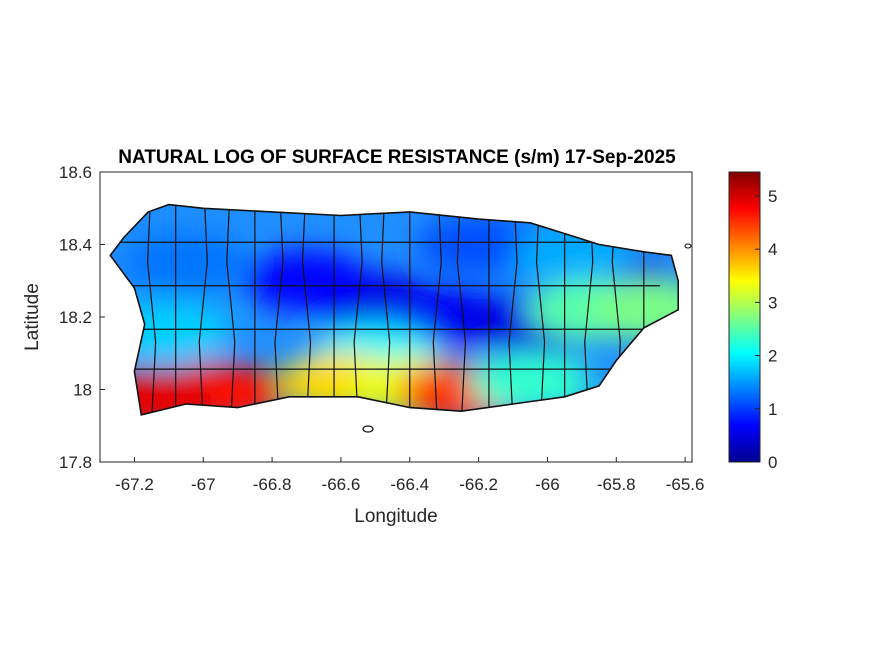 The width and height of the screenshot is (875, 656). What do you see at coordinates (772, 356) in the screenshot?
I see `colorbar-tick-label: 2` at bounding box center [772, 356].